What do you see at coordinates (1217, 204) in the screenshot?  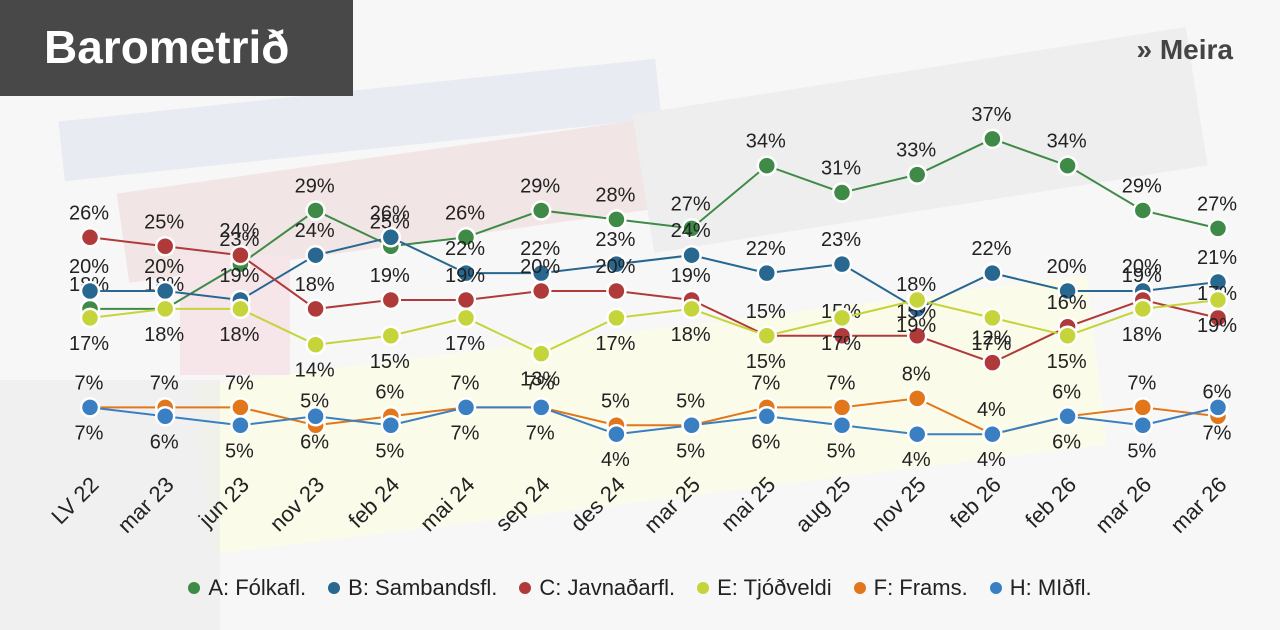 I see `data-label: 27%` at bounding box center [1217, 204].